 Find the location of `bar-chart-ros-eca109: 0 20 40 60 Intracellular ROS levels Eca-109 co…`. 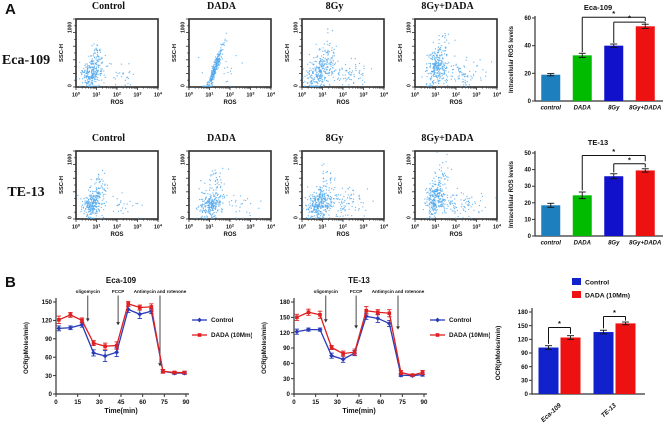

bar-chart-ros-eca109: 0 20 40 60 Intracellular ROS levels Eca-109 co… is located at coordinates (586, 57).